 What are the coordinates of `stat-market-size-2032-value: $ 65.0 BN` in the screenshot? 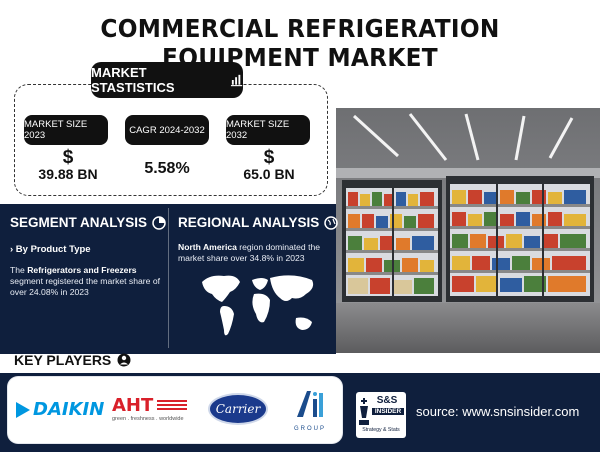 It's located at (269, 164).